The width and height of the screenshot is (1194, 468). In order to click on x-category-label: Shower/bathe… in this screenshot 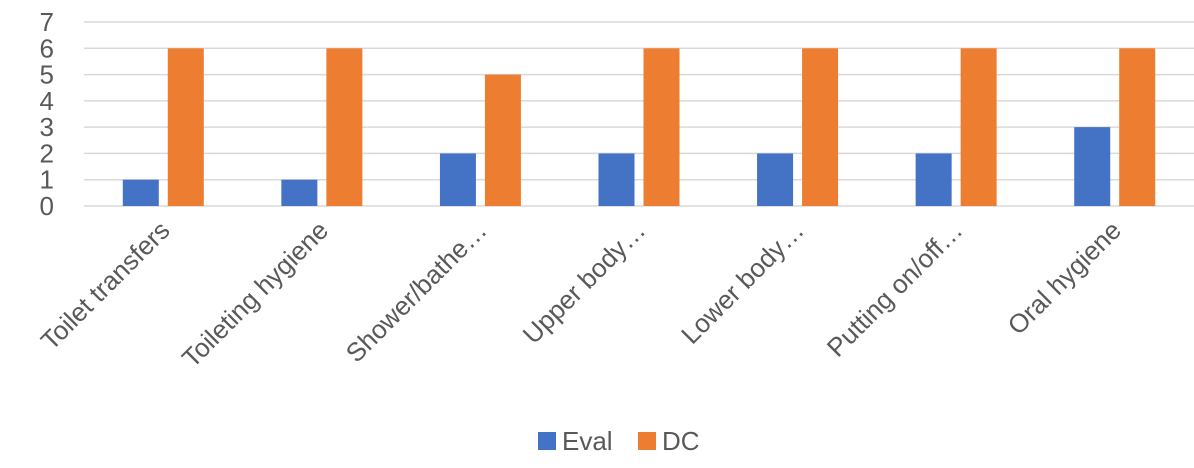, I will do `click(416, 291)`.